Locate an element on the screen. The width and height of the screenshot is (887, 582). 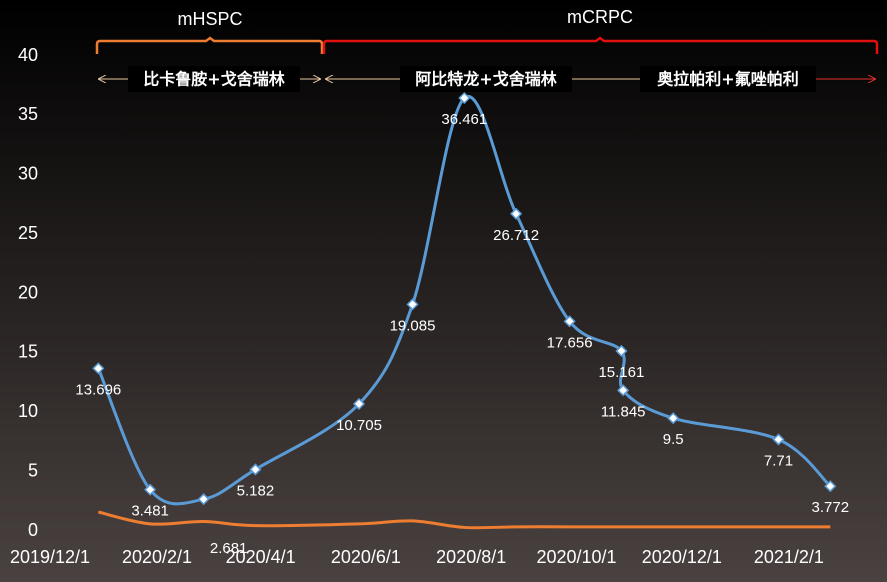
data-label: 7.71 is located at coordinates (778, 460).